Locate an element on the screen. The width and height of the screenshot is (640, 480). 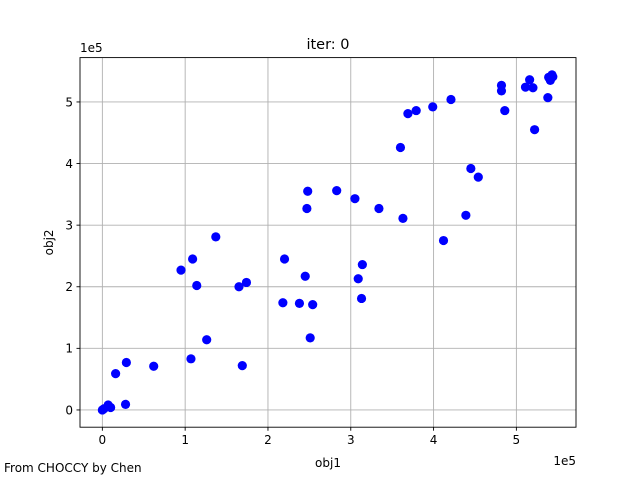
chart-title: iter: 0 is located at coordinates (327, 45).